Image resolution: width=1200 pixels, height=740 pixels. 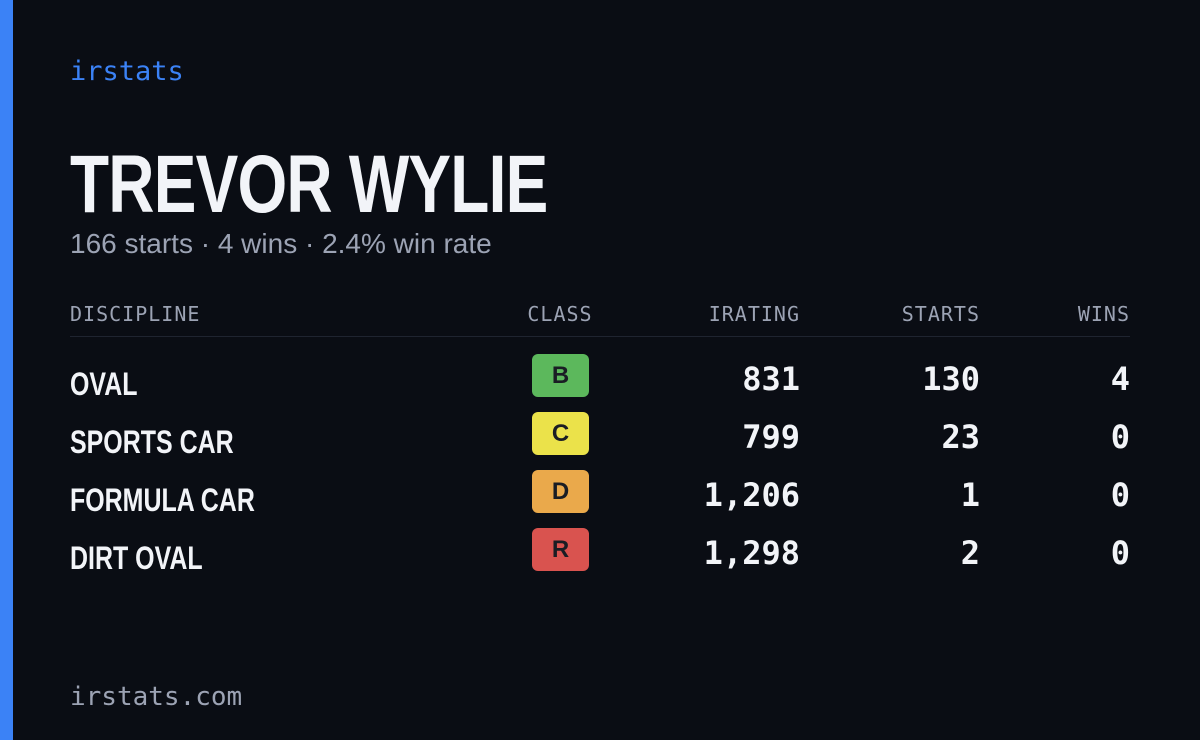 I want to click on footer: irstats.com, so click(x=156, y=697).